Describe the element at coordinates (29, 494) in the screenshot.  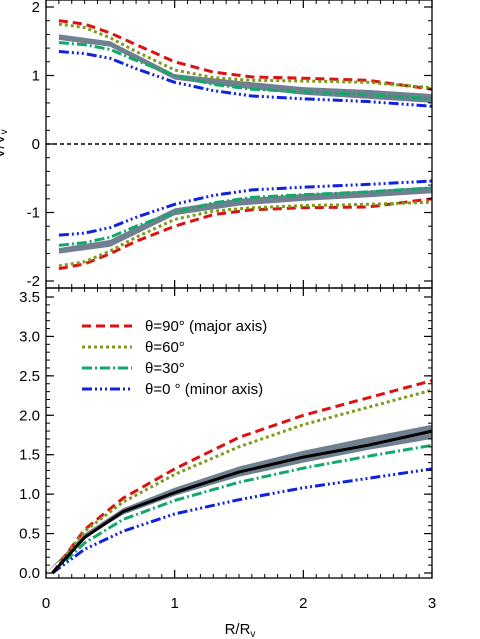
I see `bottom-y-tick-label: 1.0` at that location.